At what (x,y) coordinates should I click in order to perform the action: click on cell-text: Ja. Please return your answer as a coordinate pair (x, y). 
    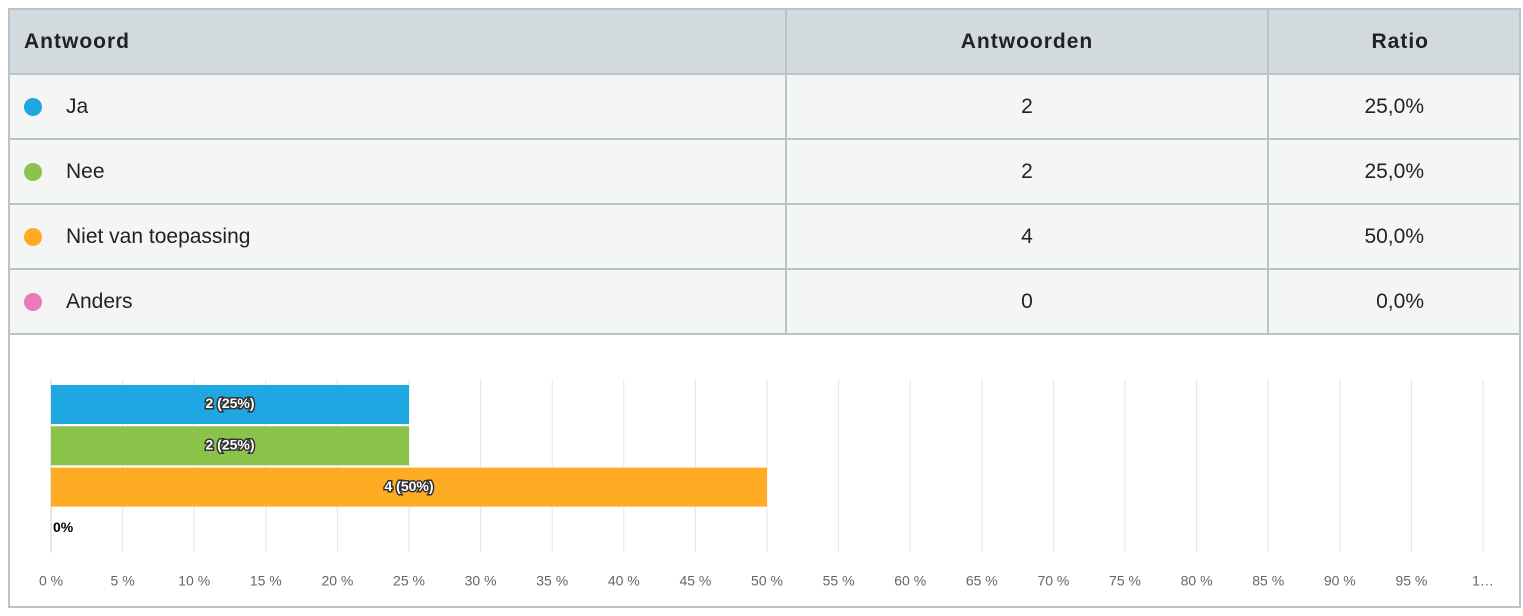
    Looking at the image, I should click on (77, 106).